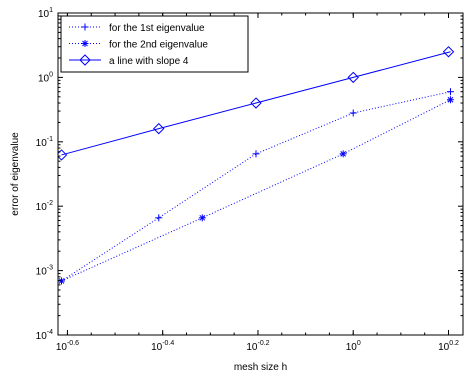 The width and height of the screenshot is (464, 378). Describe the element at coordinates (168, 343) in the screenshot. I see `x-tick-label-2-exp: -0.4` at that location.